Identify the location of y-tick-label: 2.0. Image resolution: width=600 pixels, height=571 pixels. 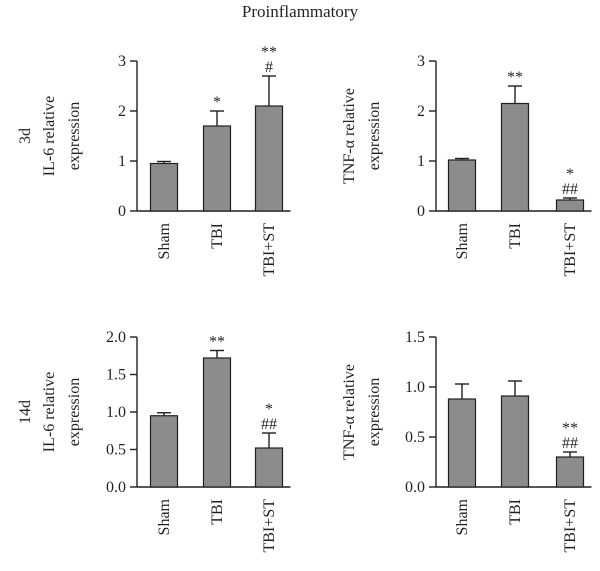
(116, 337).